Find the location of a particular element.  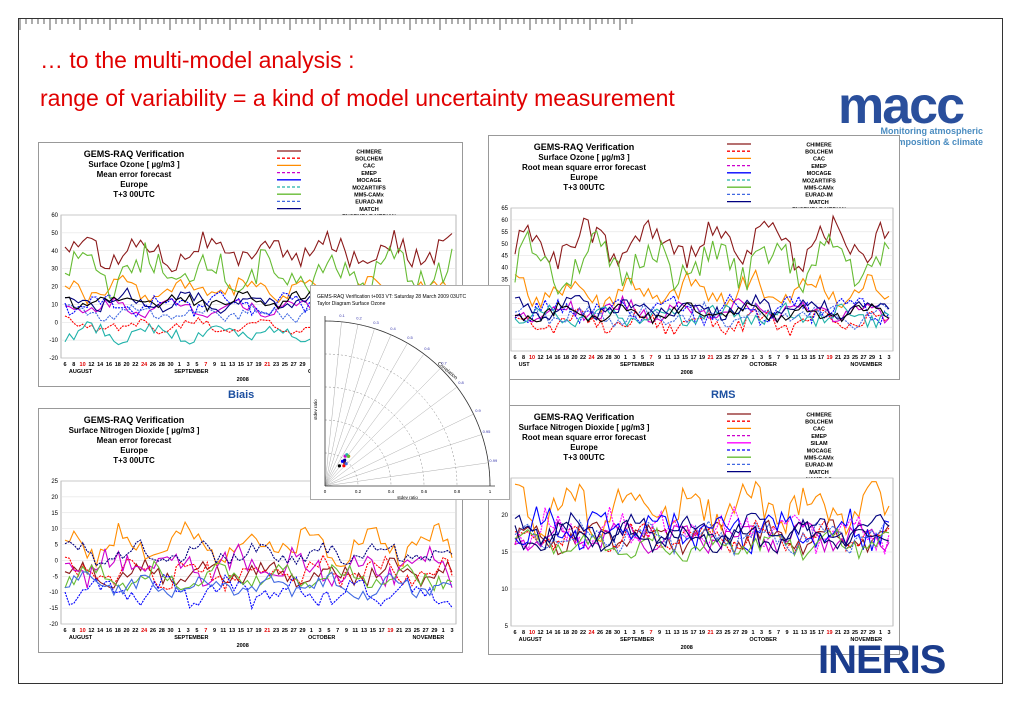

y-tick-label: -20 is located at coordinates (53, 359).